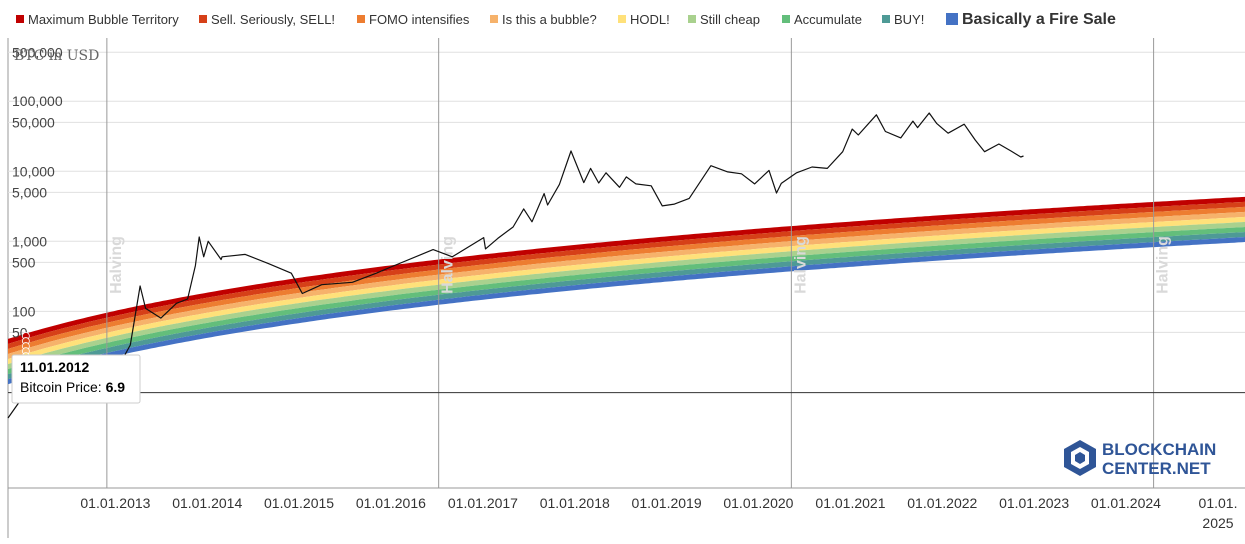 Image resolution: width=1245 pixels, height=544 pixels. Describe the element at coordinates (55, 367) in the screenshot. I see `tooltip-date: 11.01.2012` at that location.